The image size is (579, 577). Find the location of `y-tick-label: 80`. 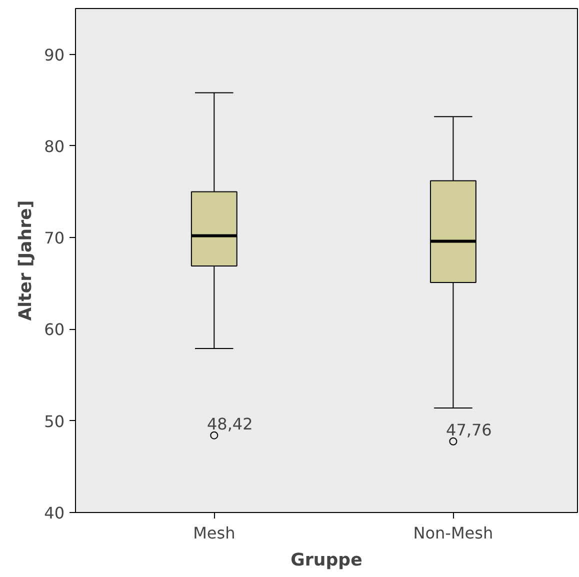

y-tick-label: 80 is located at coordinates (54, 146).